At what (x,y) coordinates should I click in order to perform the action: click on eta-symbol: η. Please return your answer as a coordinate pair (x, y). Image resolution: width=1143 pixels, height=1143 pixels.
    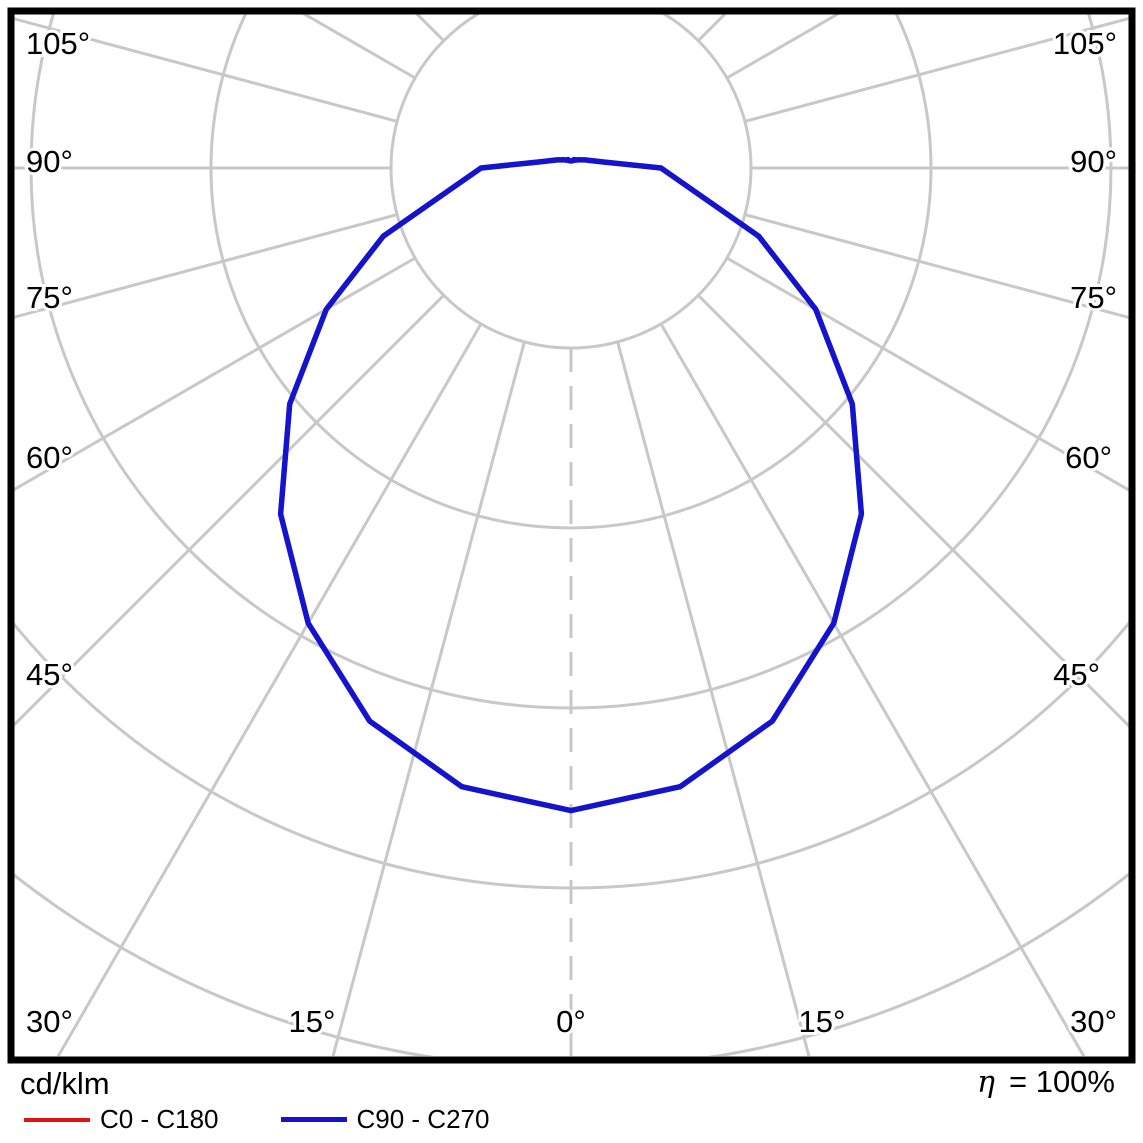
    Looking at the image, I should click on (986, 1082).